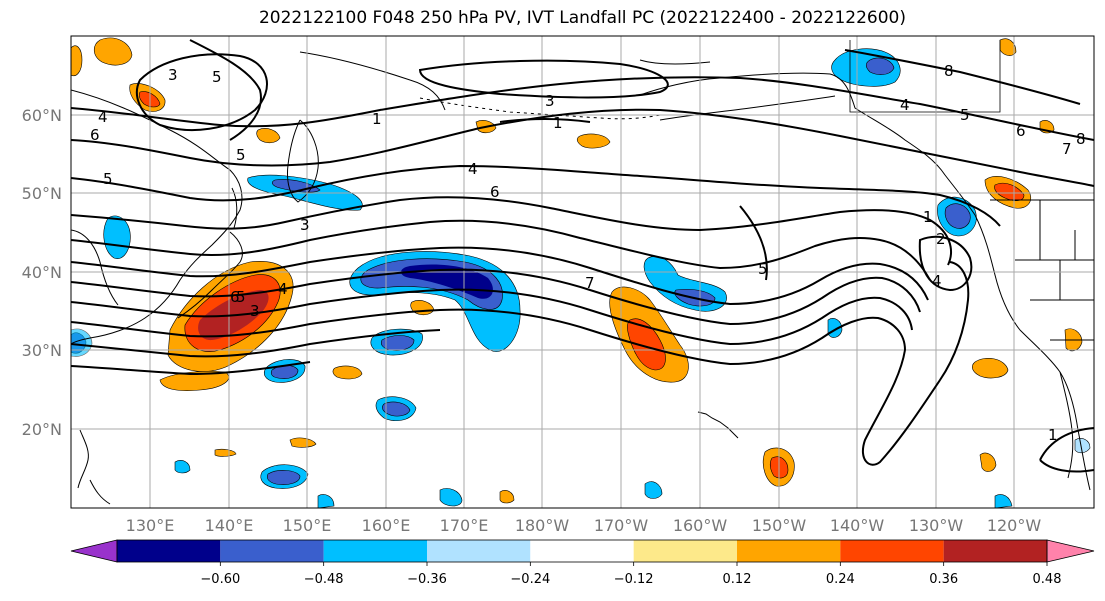  I want to click on longitude-label: 180°W, so click(542, 525).